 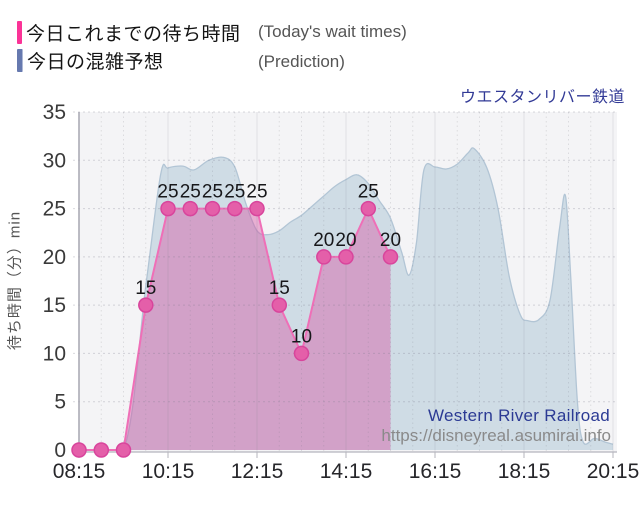 I want to click on x-tick-label: 12:15, so click(x=257, y=471).